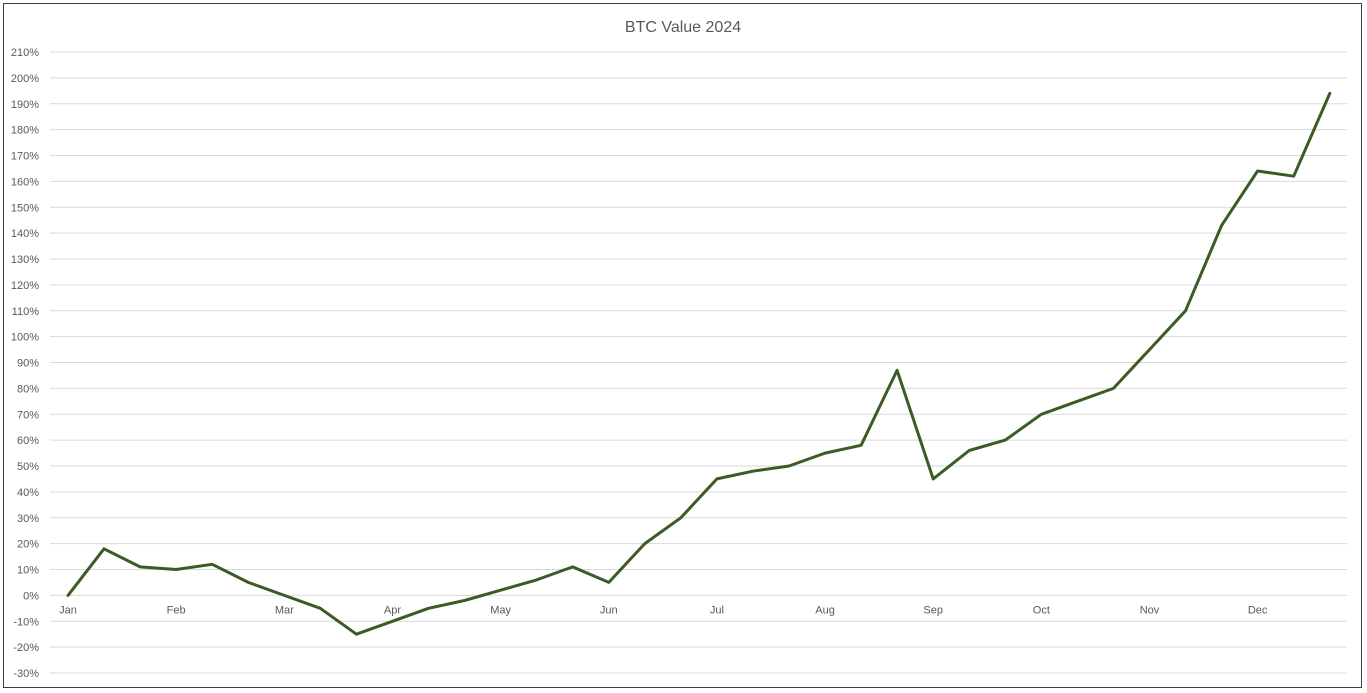  Describe the element at coordinates (683, 27) in the screenshot. I see `chart-title: BTC Value 2024` at that location.